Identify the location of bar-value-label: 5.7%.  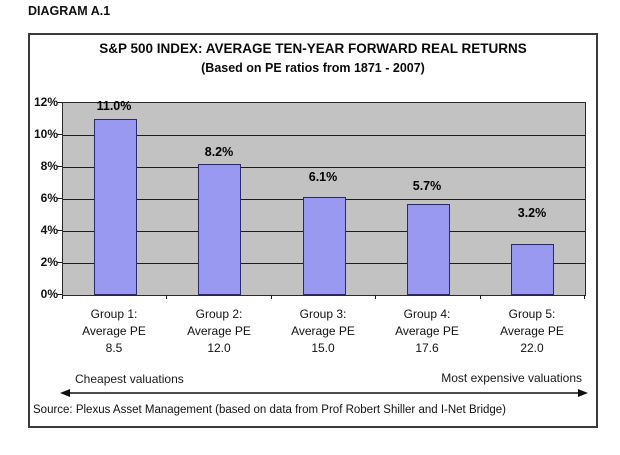
(427, 186).